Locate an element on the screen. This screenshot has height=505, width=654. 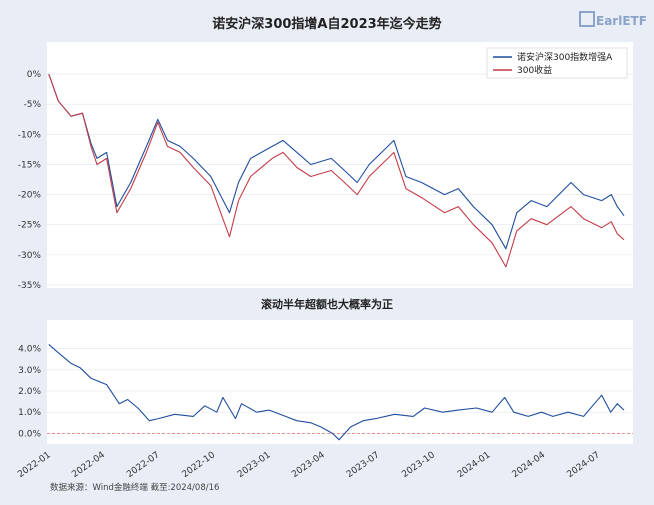
chart-title-top: 诺安沪深300指增A自2023年迄今走势 is located at coordinates (326, 24).